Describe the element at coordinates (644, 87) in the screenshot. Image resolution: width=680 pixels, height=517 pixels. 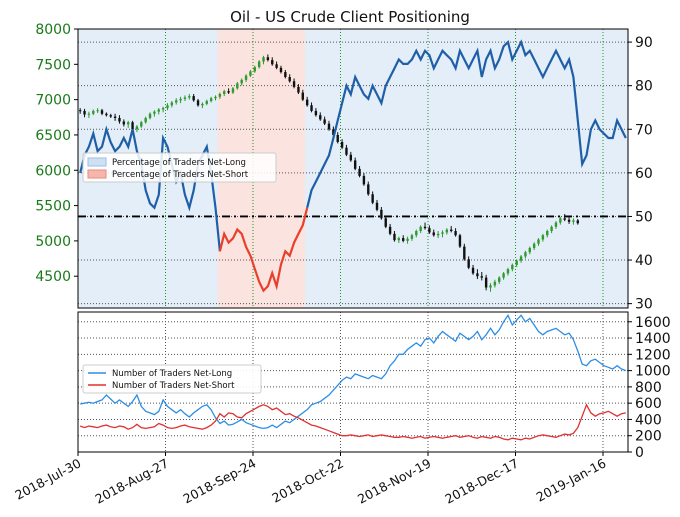
I see `pct-tick-label: 80` at that location.